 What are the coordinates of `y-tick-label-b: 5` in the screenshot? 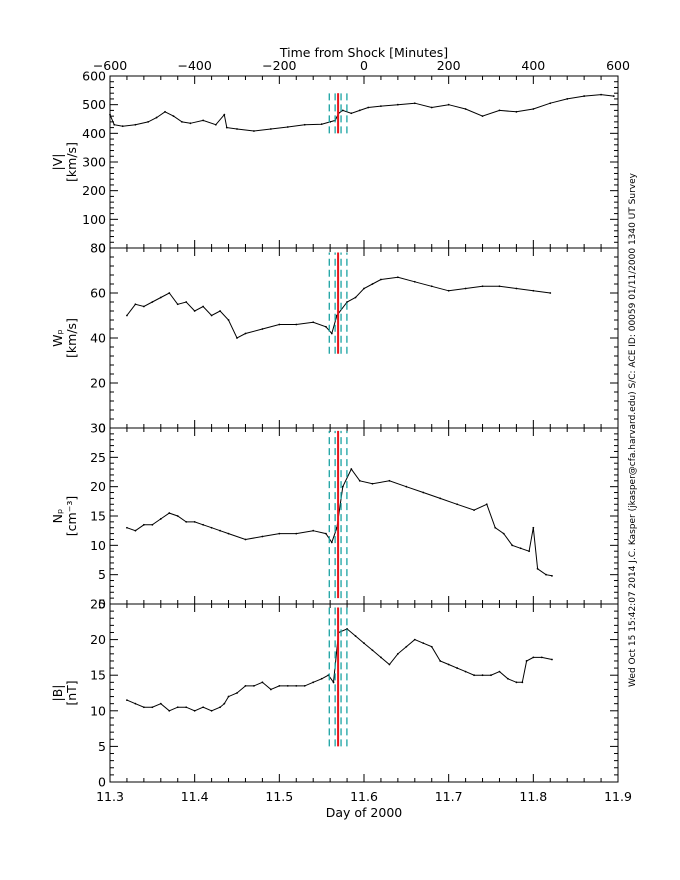 It's located at (102, 746).